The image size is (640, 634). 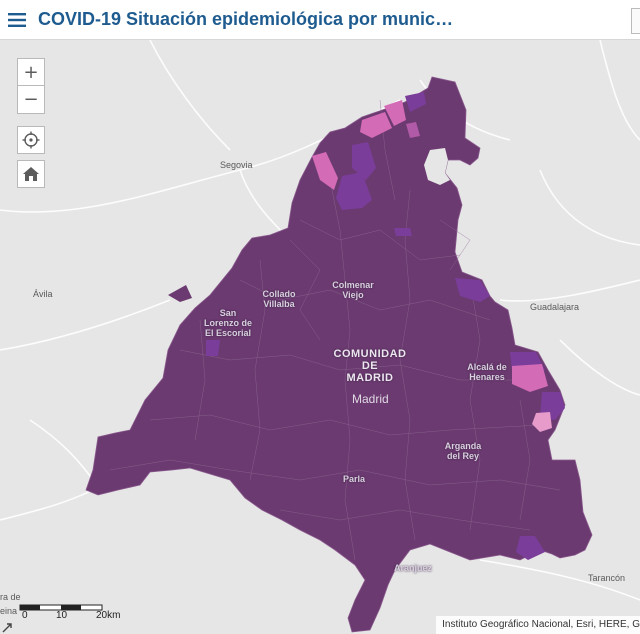 I want to click on place-label-aranjuez: Aranjuez, so click(x=412, y=568).